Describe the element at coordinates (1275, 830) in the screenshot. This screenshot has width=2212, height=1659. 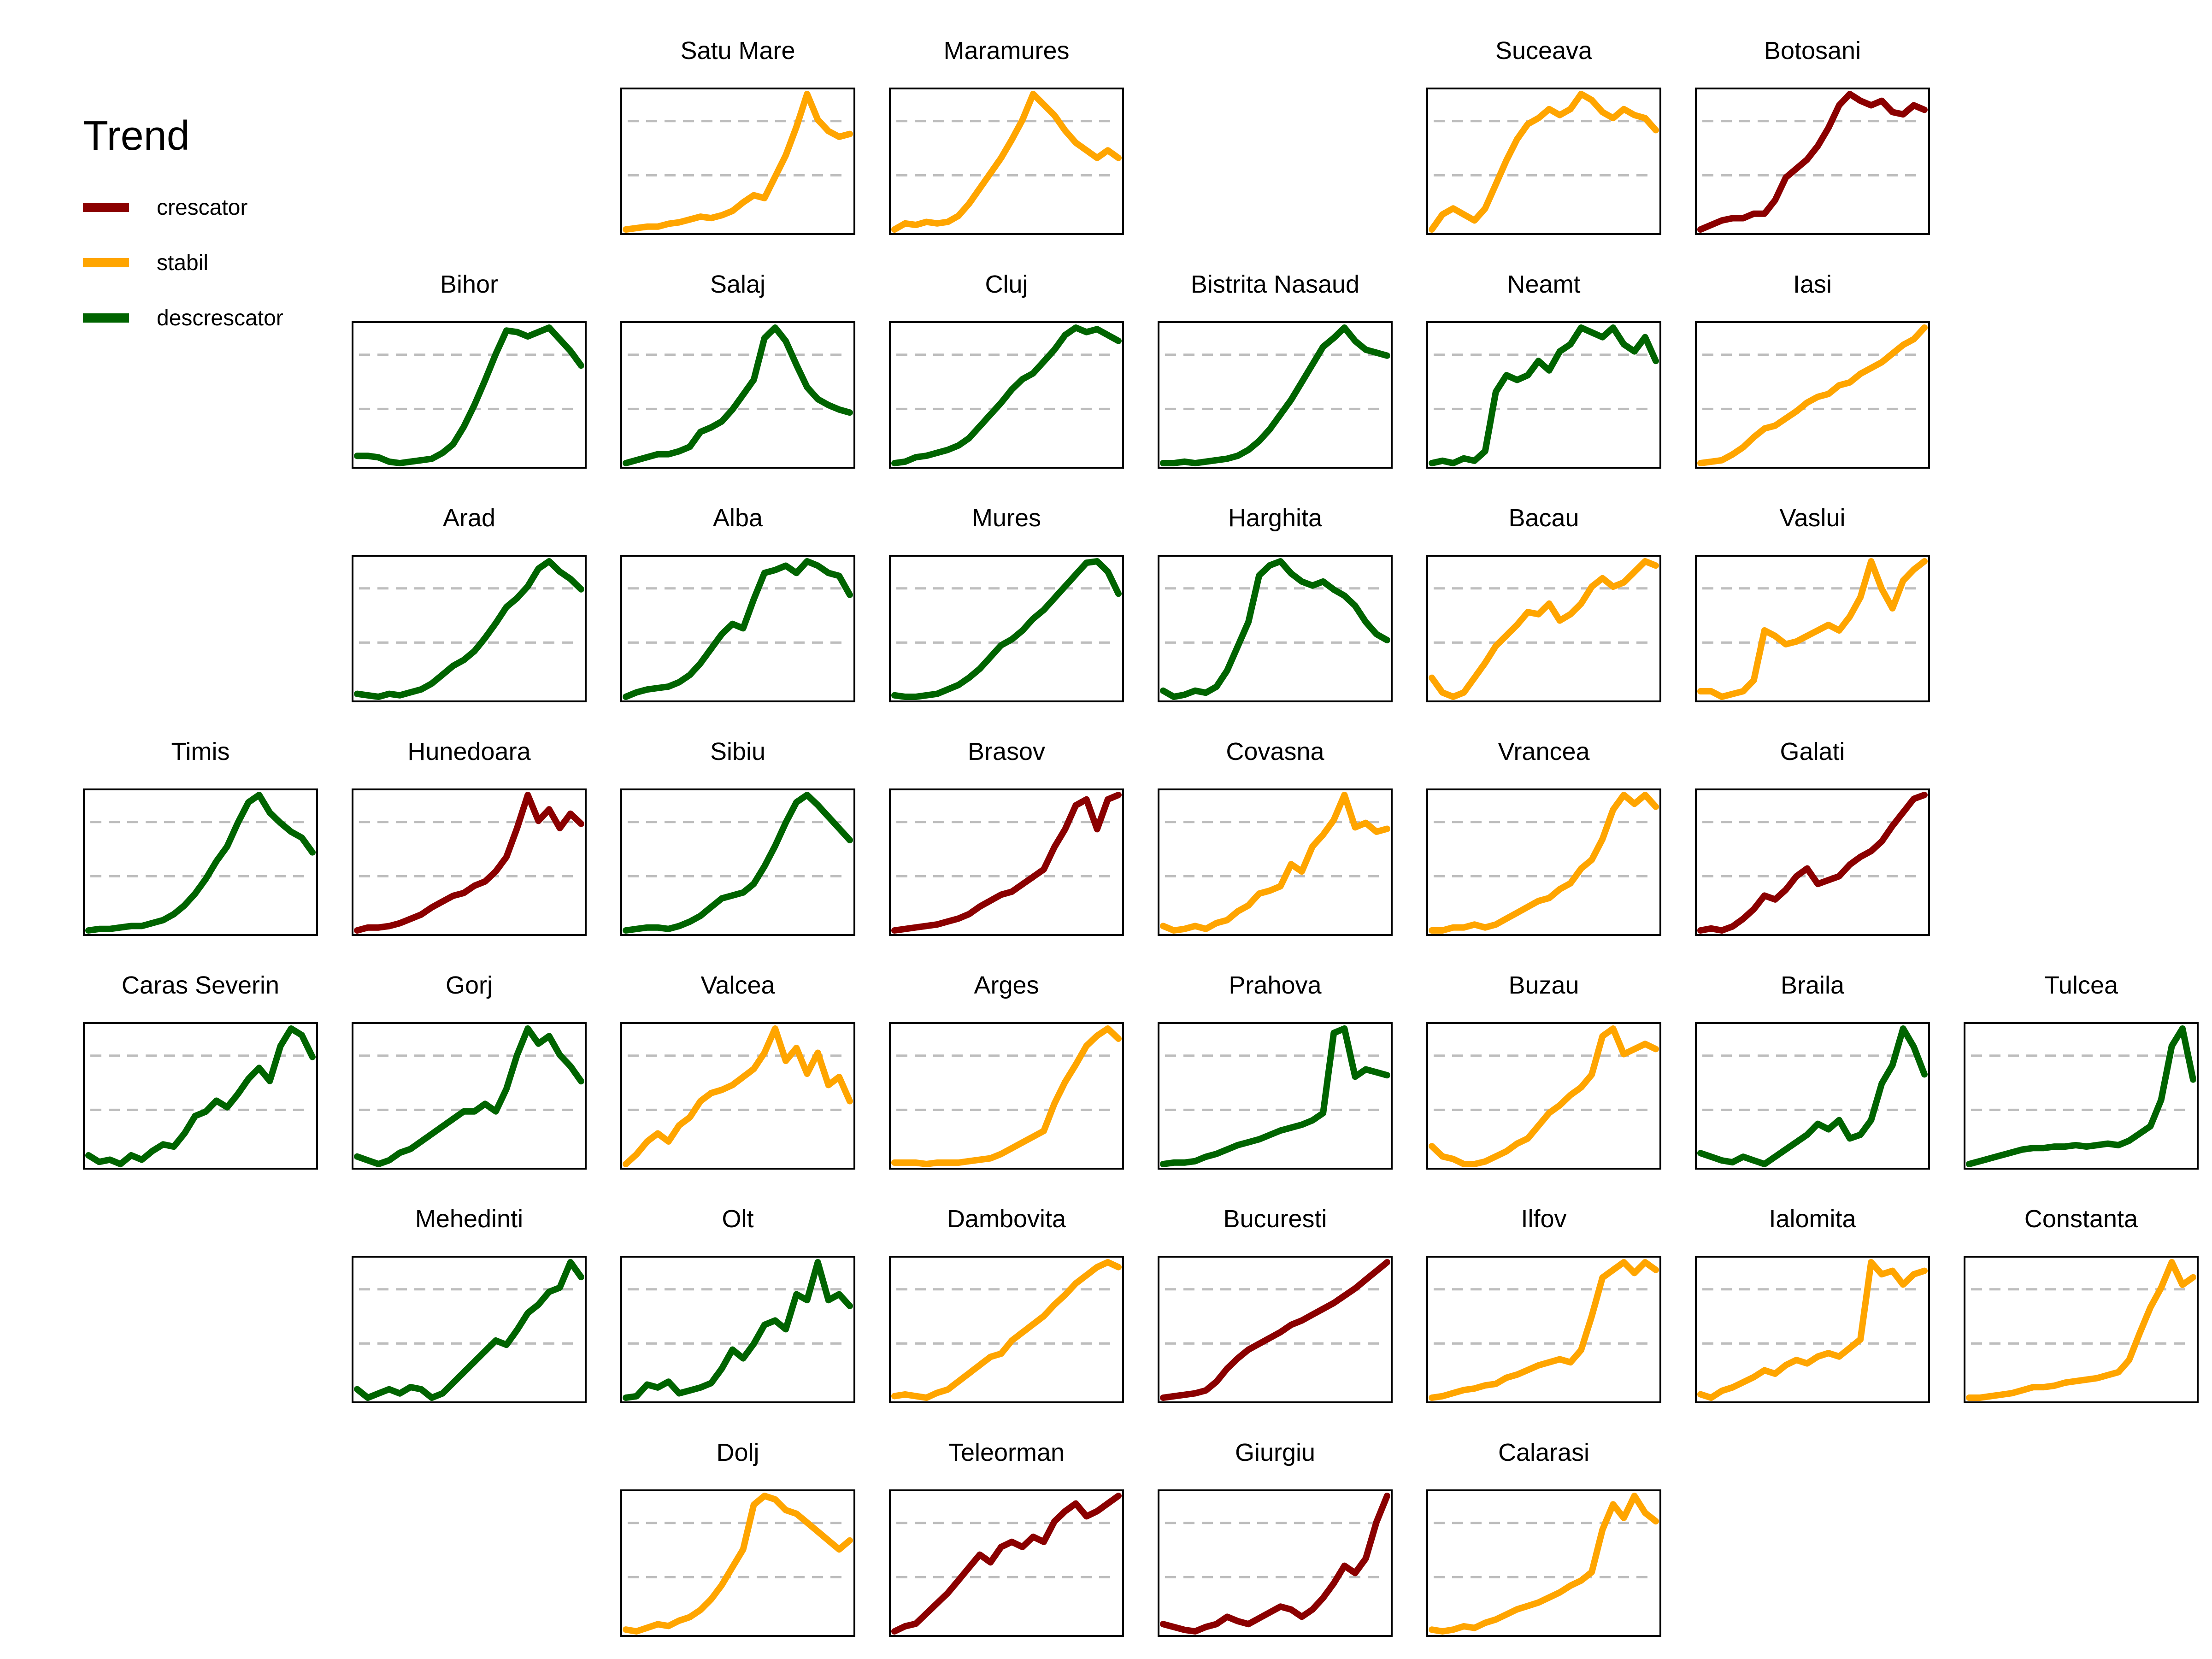
I see `panel-covasna: Covasna` at that location.